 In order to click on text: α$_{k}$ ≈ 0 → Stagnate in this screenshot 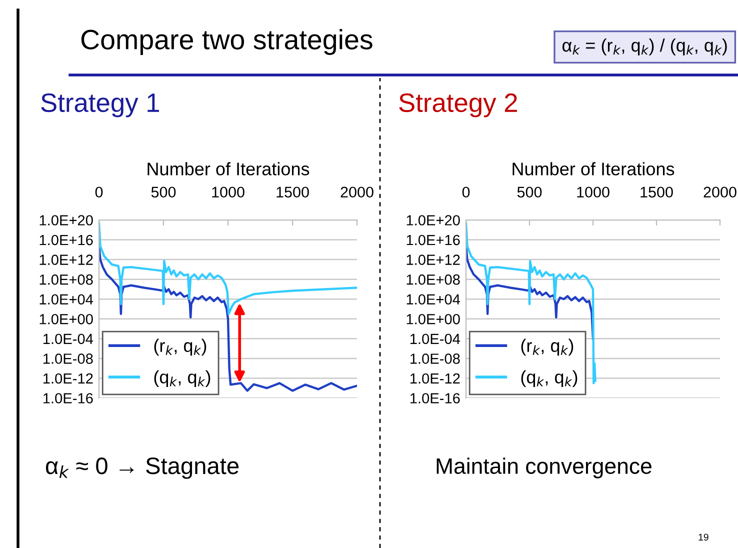, I will do `click(142, 468)`.